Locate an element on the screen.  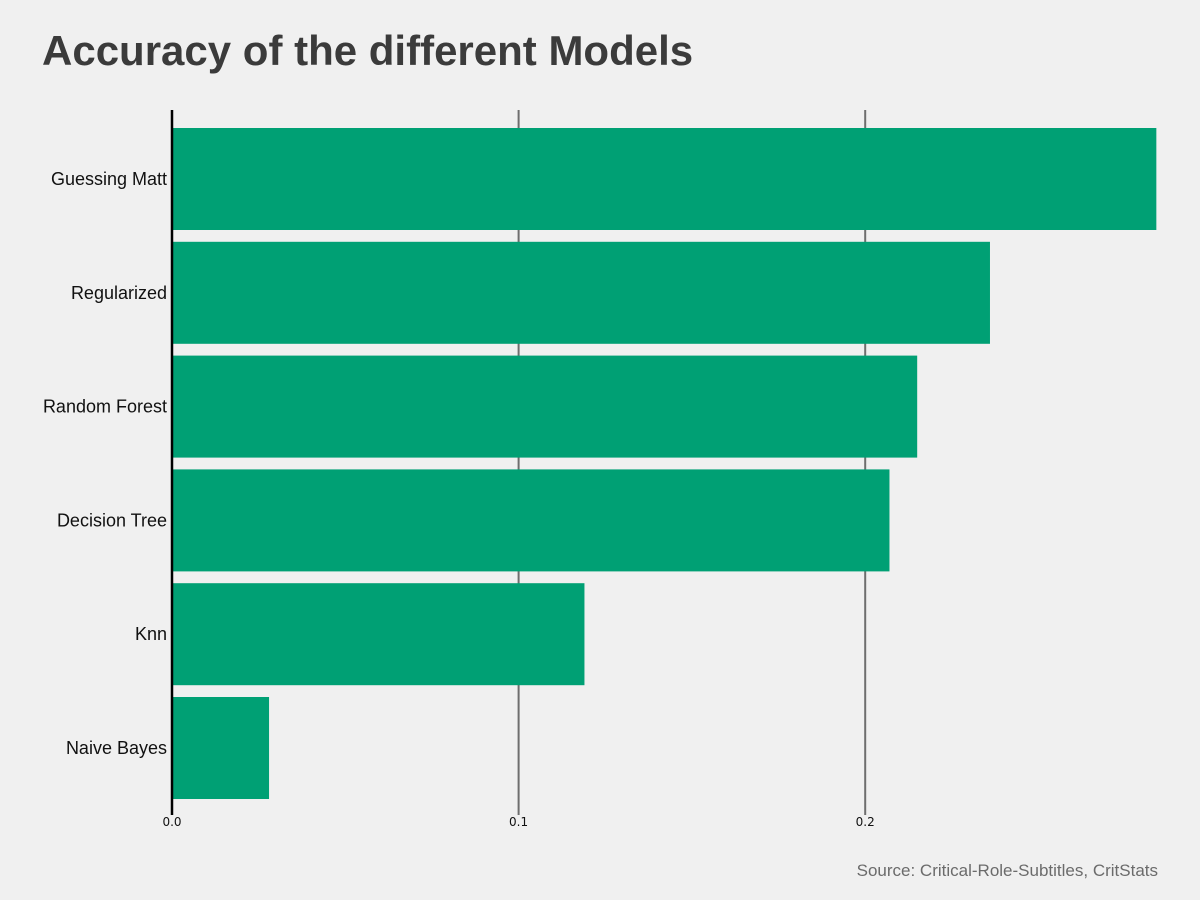
category-label: Knn is located at coordinates (151, 634).